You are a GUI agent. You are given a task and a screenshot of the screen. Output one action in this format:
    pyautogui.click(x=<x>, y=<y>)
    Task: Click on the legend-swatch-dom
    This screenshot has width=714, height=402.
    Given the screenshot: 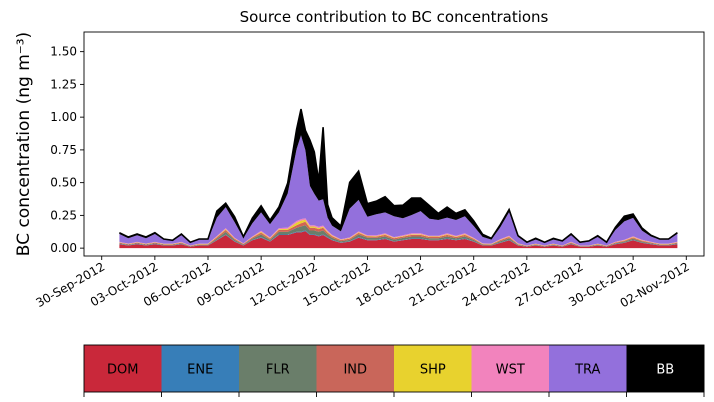 What is the action you would take?
    pyautogui.click(x=123, y=368)
    